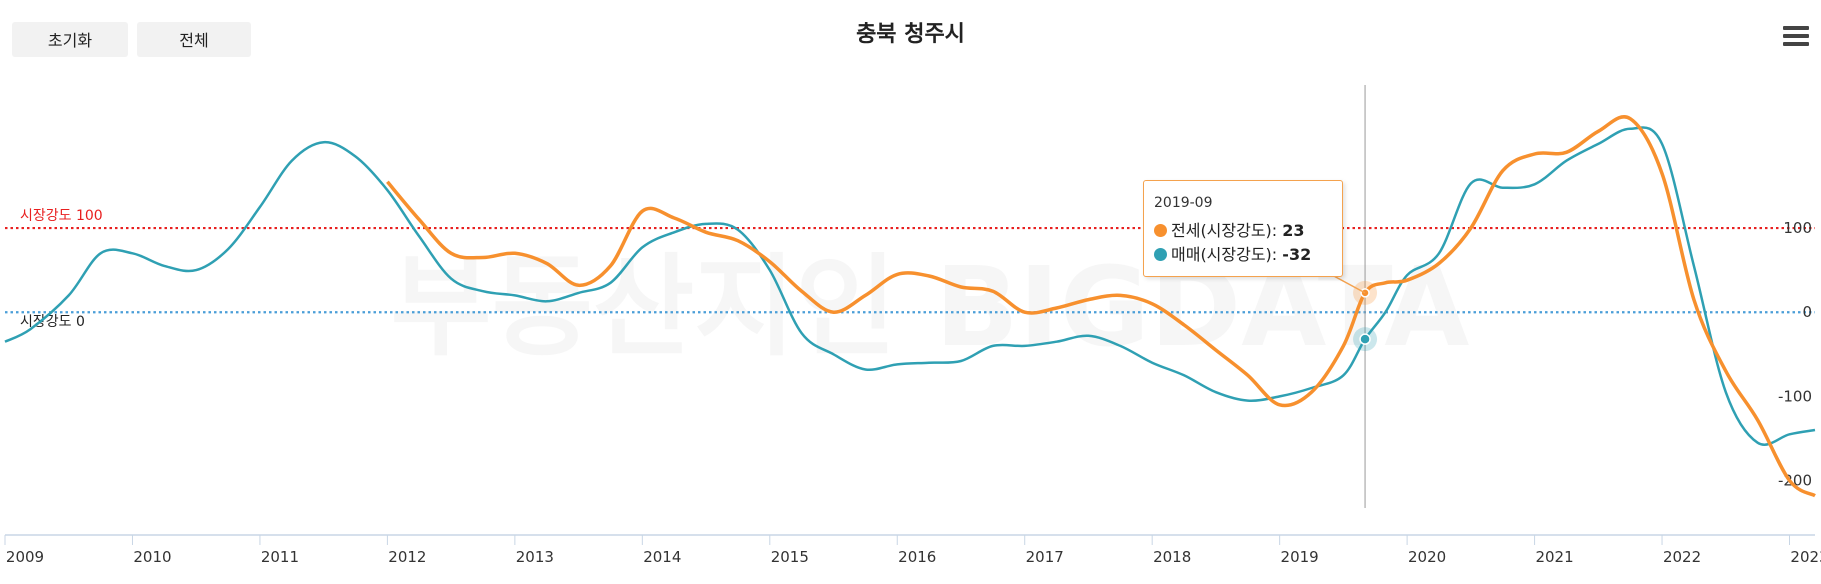 This screenshot has height=584, width=1821. What do you see at coordinates (1795, 396) in the screenshot?
I see `y-tick-label: -100` at bounding box center [1795, 396].